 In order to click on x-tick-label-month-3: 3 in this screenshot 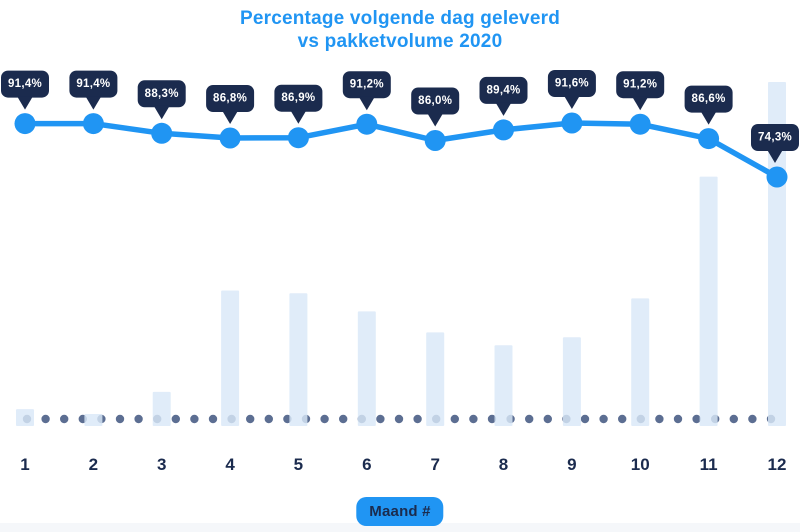, I will do `click(161, 464)`.